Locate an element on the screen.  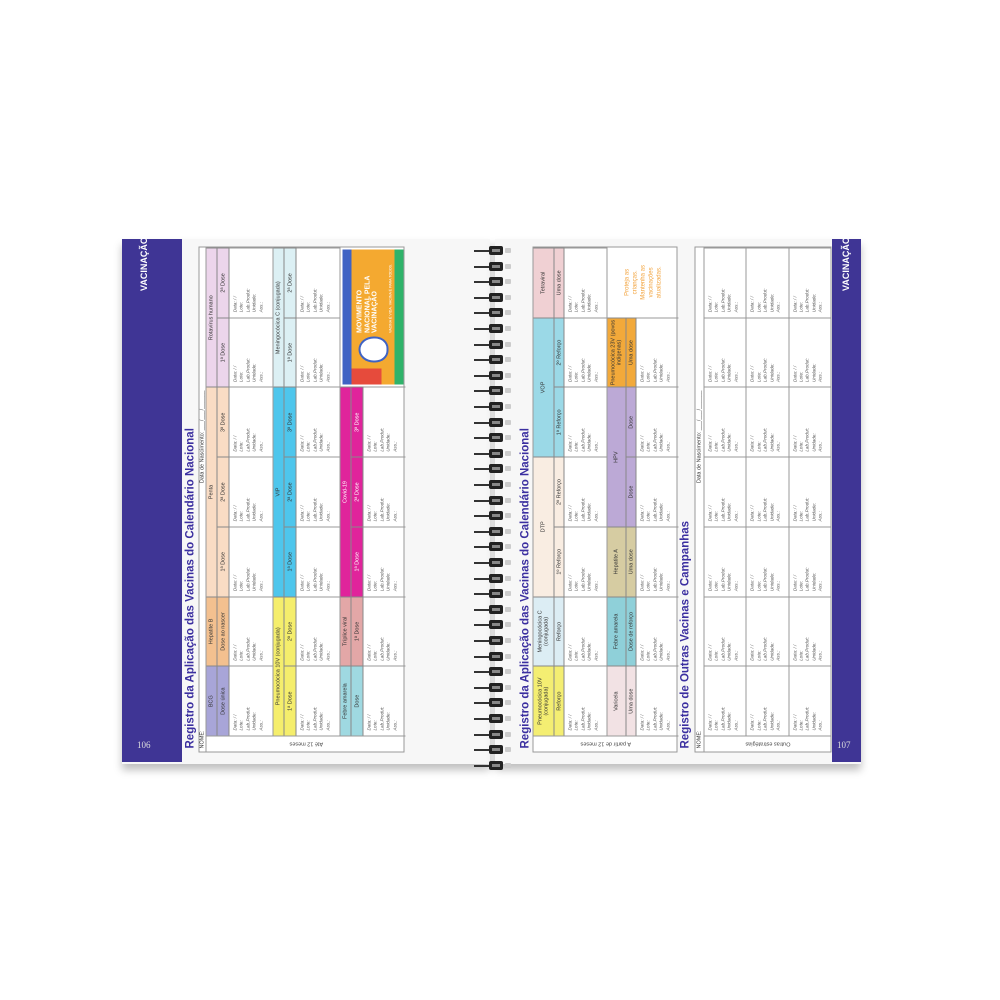
name-label: NOME: is located at coordinates (202, 739).